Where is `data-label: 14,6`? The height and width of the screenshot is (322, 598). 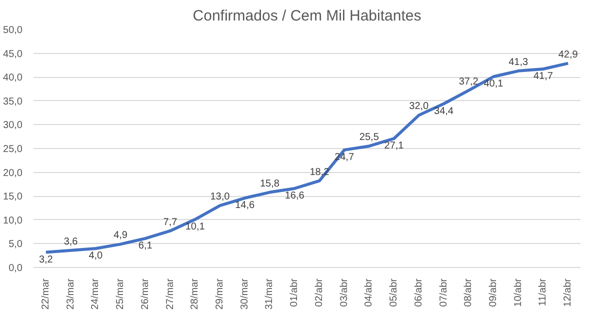 data-label: 14,6 is located at coordinates (245, 206).